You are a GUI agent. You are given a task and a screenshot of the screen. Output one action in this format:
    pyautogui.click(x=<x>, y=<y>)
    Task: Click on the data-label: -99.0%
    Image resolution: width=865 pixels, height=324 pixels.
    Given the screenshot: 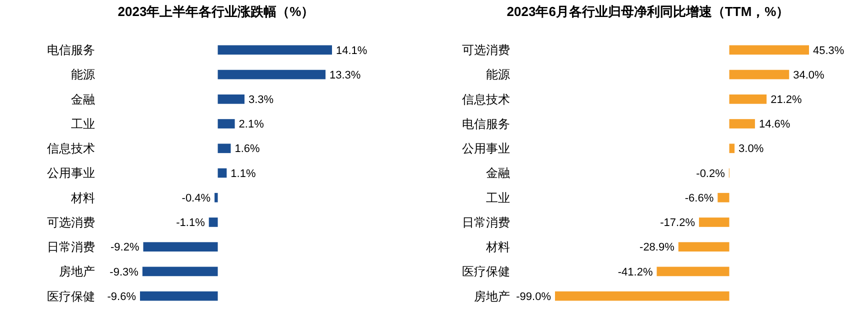 What is the action you would take?
    pyautogui.click(x=534, y=296)
    